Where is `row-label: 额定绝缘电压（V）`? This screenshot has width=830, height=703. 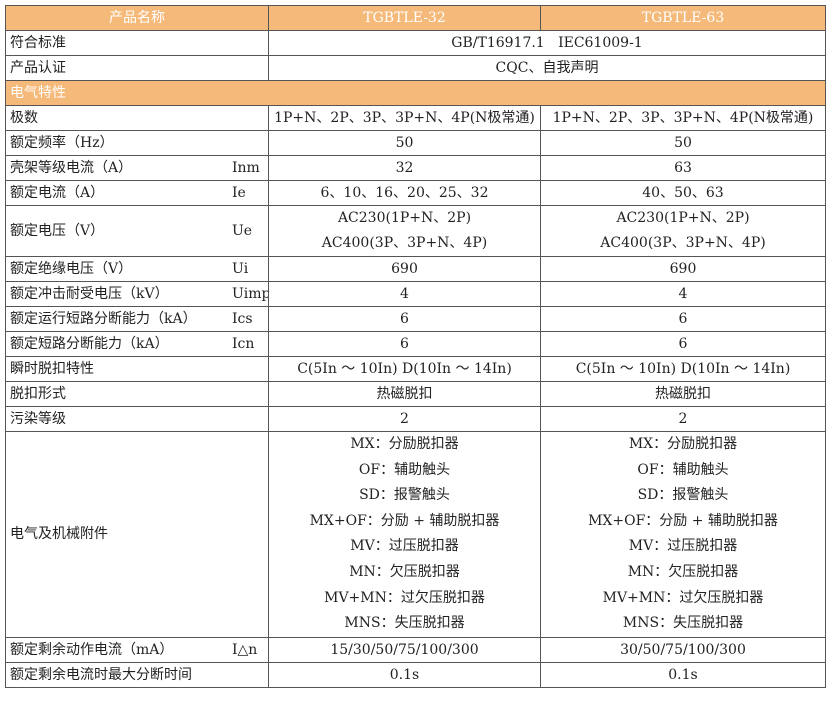
row-label: 额定绝缘电压（V） is located at coordinates (71, 269).